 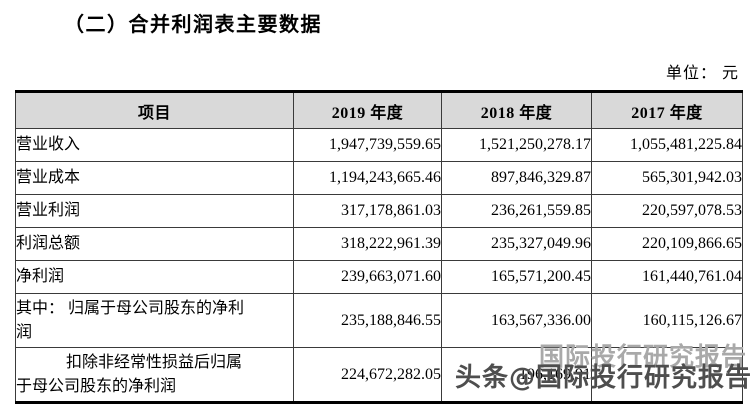 I want to click on cell-value-2018: 236,261,559.85, so click(x=516, y=211).